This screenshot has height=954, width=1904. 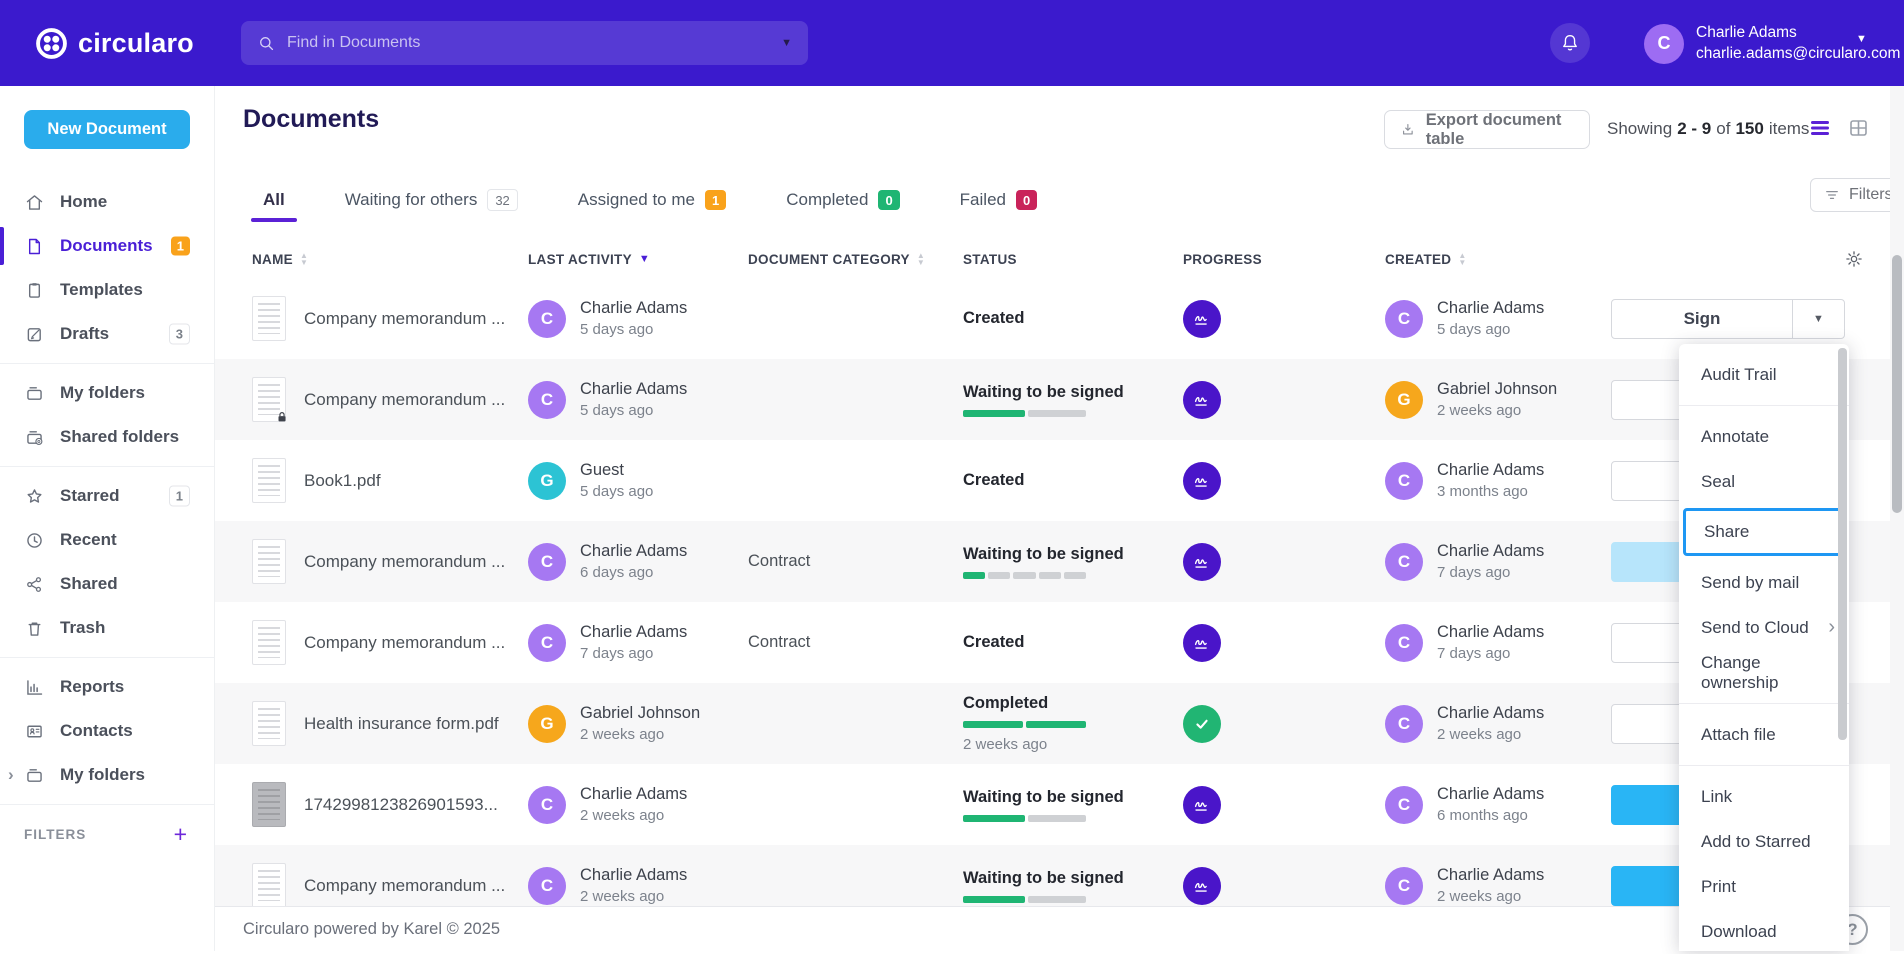 What do you see at coordinates (1858, 128) in the screenshot?
I see `grid-view-icon` at bounding box center [1858, 128].